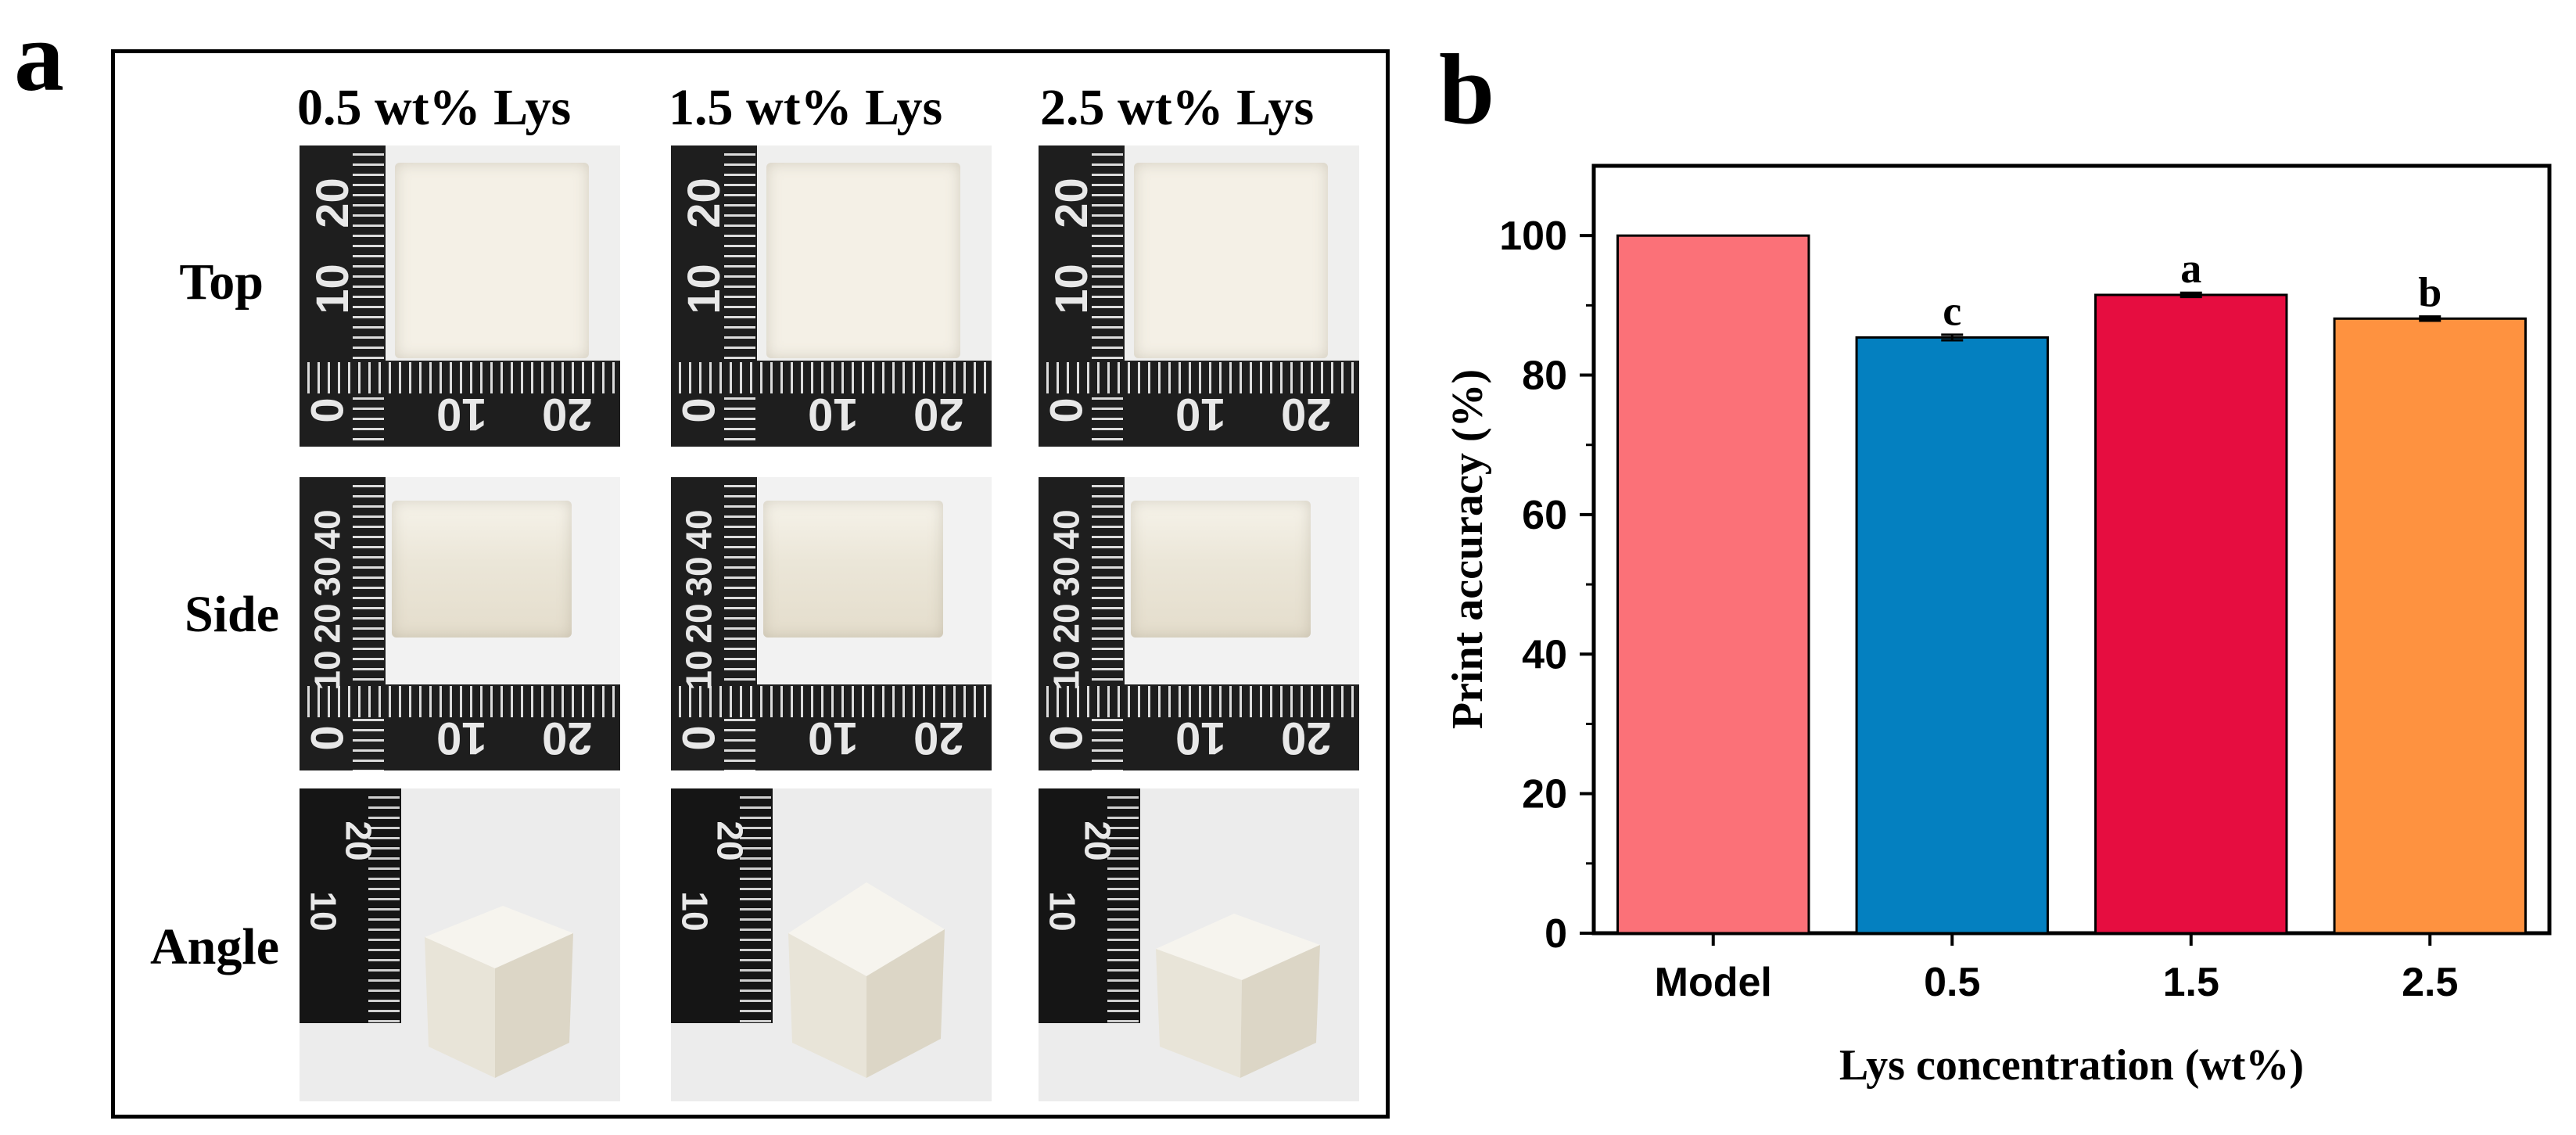  What do you see at coordinates (1545, 376) in the screenshot?
I see `y-tick-label: 80` at bounding box center [1545, 376].